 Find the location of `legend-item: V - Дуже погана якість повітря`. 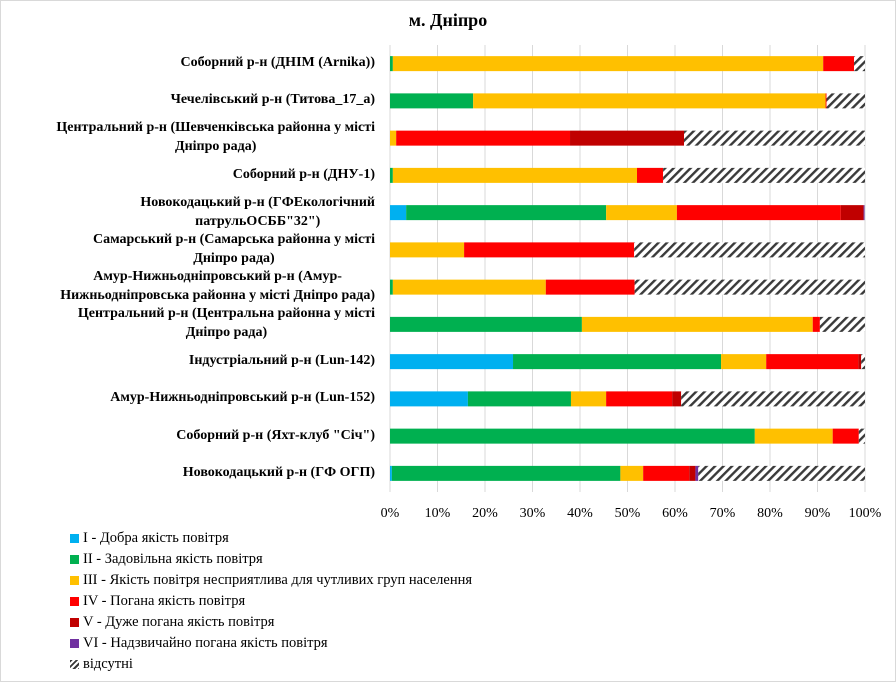

legend-item: V - Дуже погана якість повітря is located at coordinates (271, 622).